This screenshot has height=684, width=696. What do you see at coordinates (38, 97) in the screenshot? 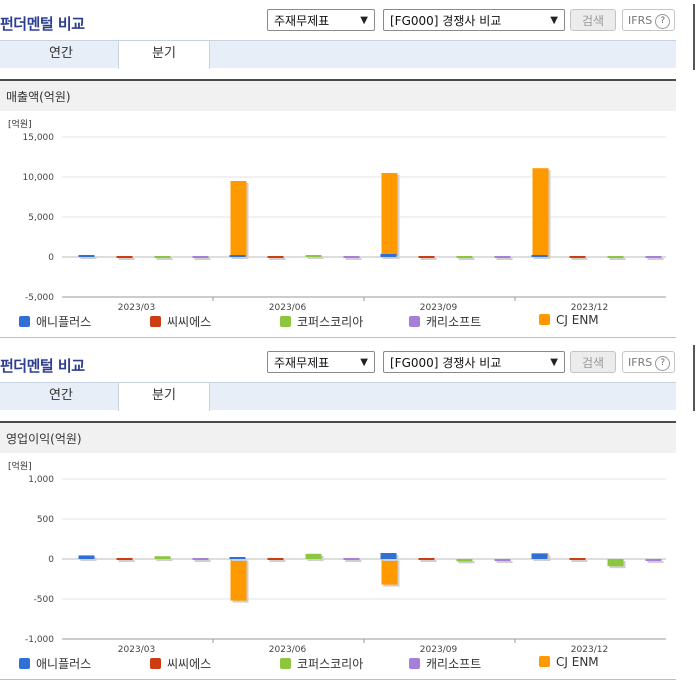
I see `section-title: 매출액(억원)` at bounding box center [38, 97].